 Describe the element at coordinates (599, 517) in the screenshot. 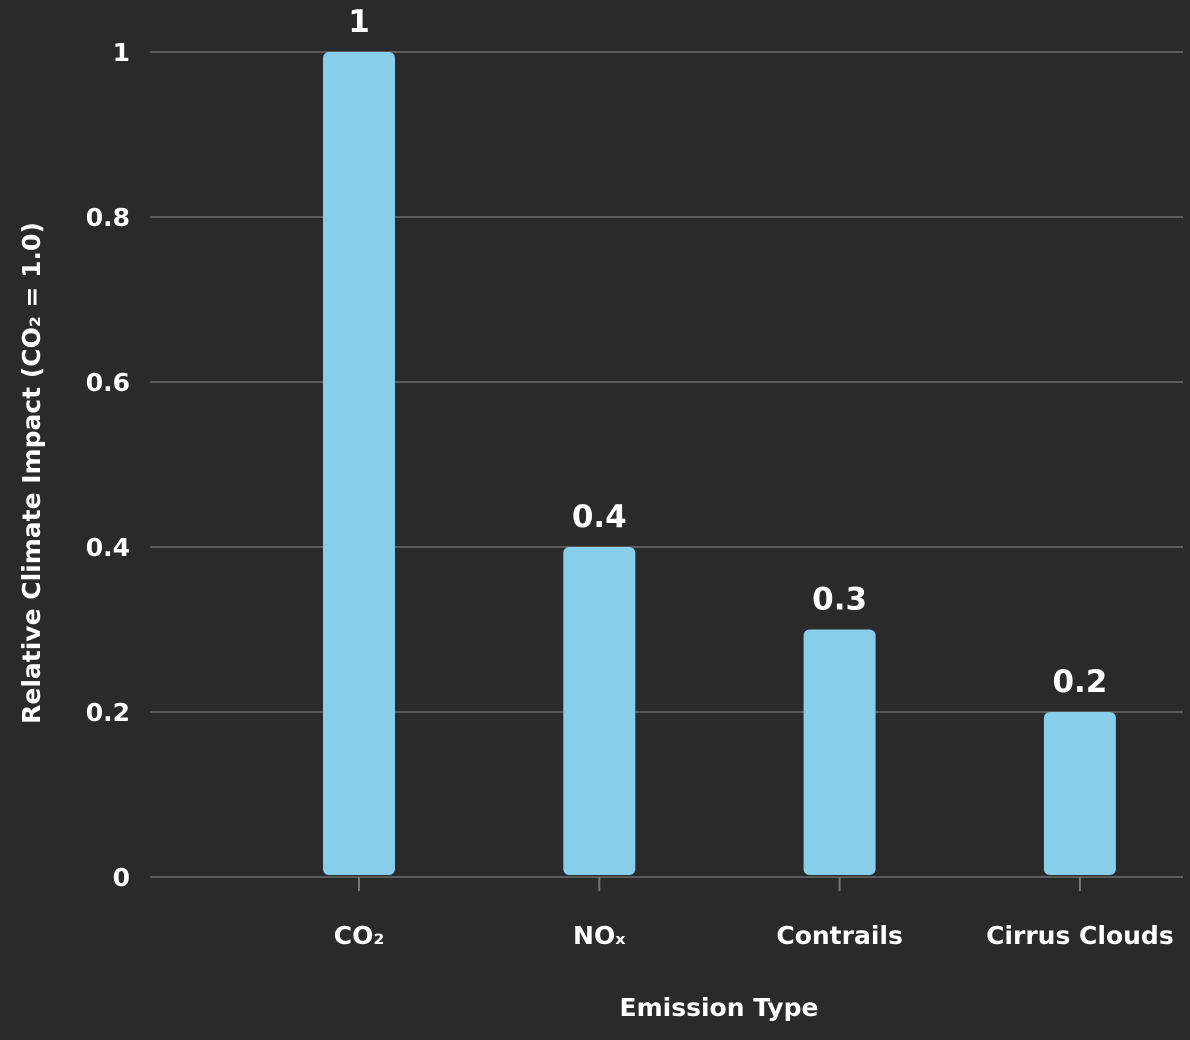

I see `data-label: 0.4` at that location.